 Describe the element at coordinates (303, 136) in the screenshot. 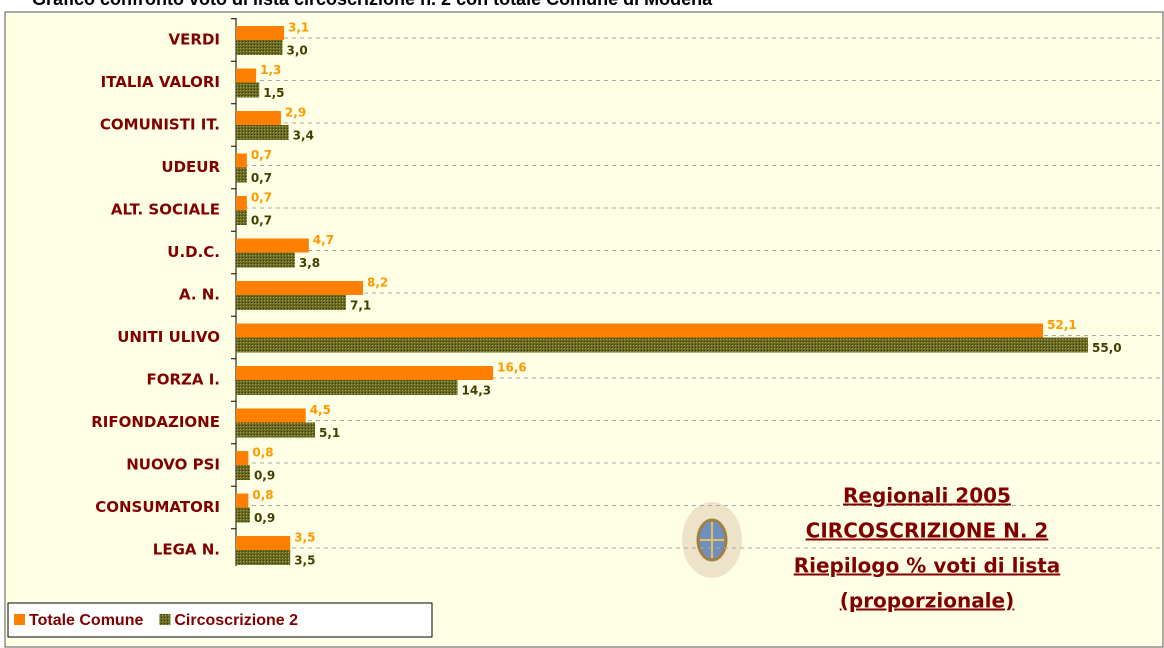

I see `value-label: 3,4` at that location.